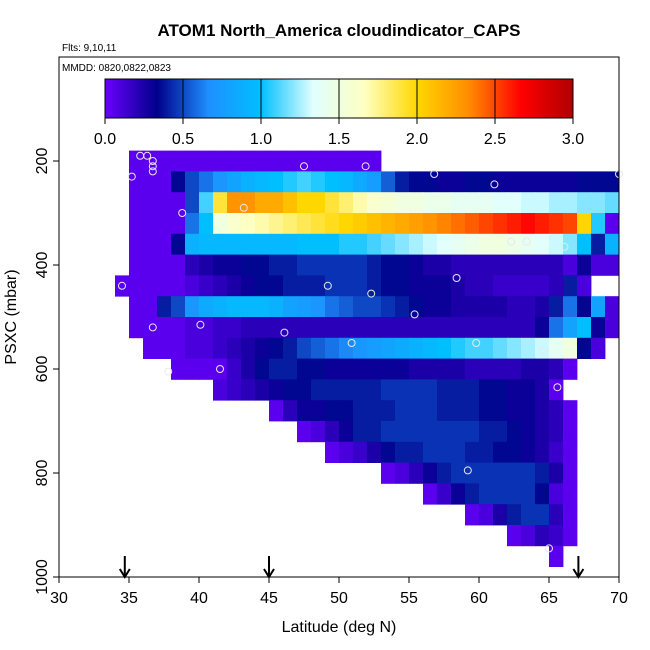 The image size is (650, 650). What do you see at coordinates (129, 598) in the screenshot?
I see `x-tick-label: 35` at bounding box center [129, 598].